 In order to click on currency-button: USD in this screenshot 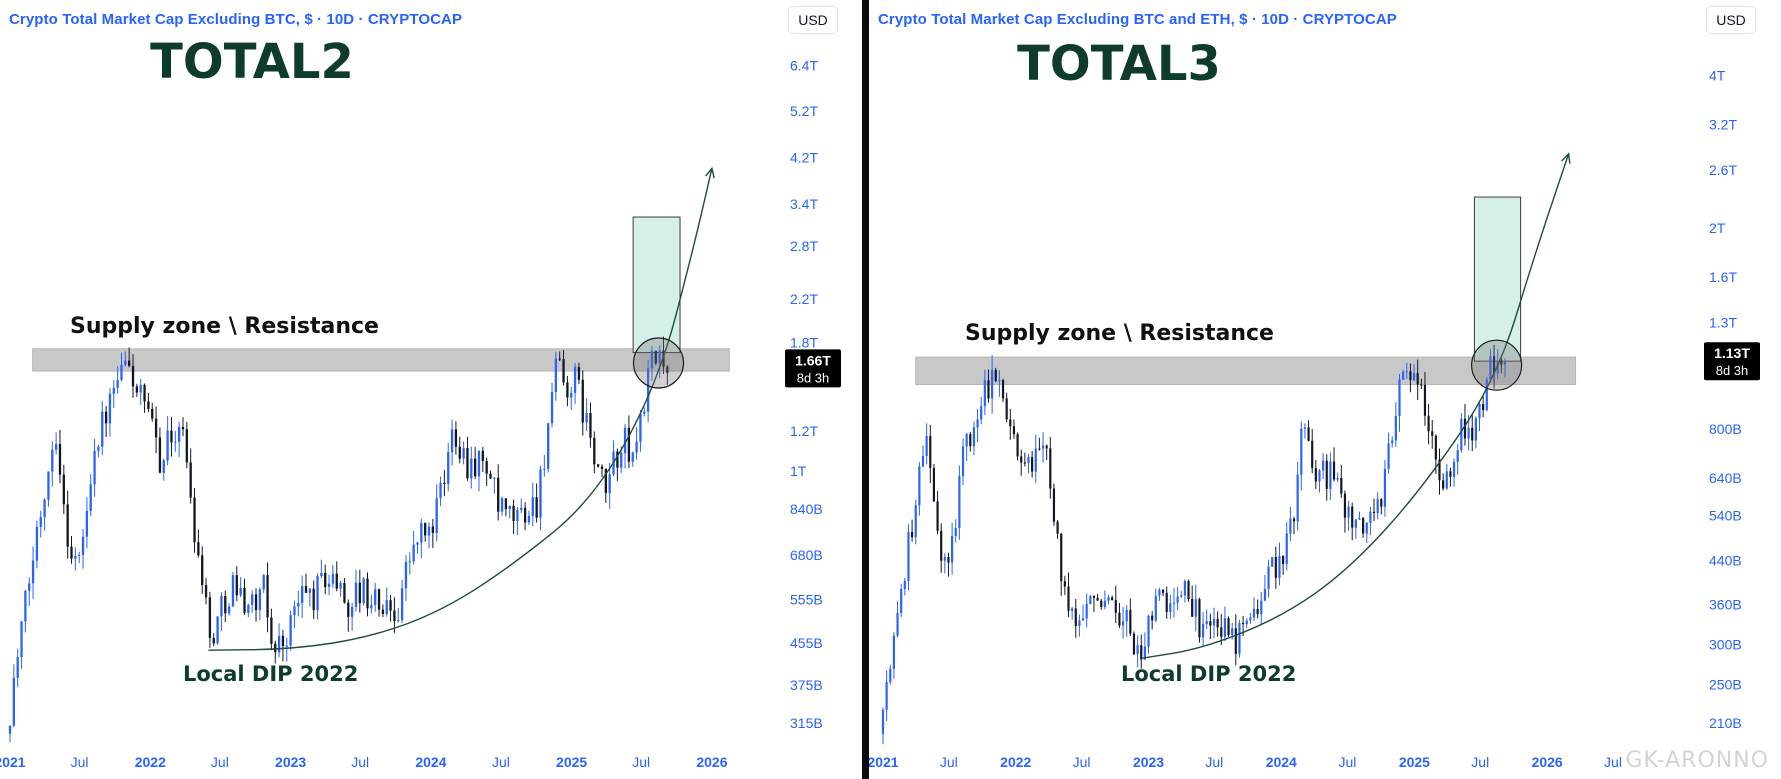, I will do `click(813, 20)`.